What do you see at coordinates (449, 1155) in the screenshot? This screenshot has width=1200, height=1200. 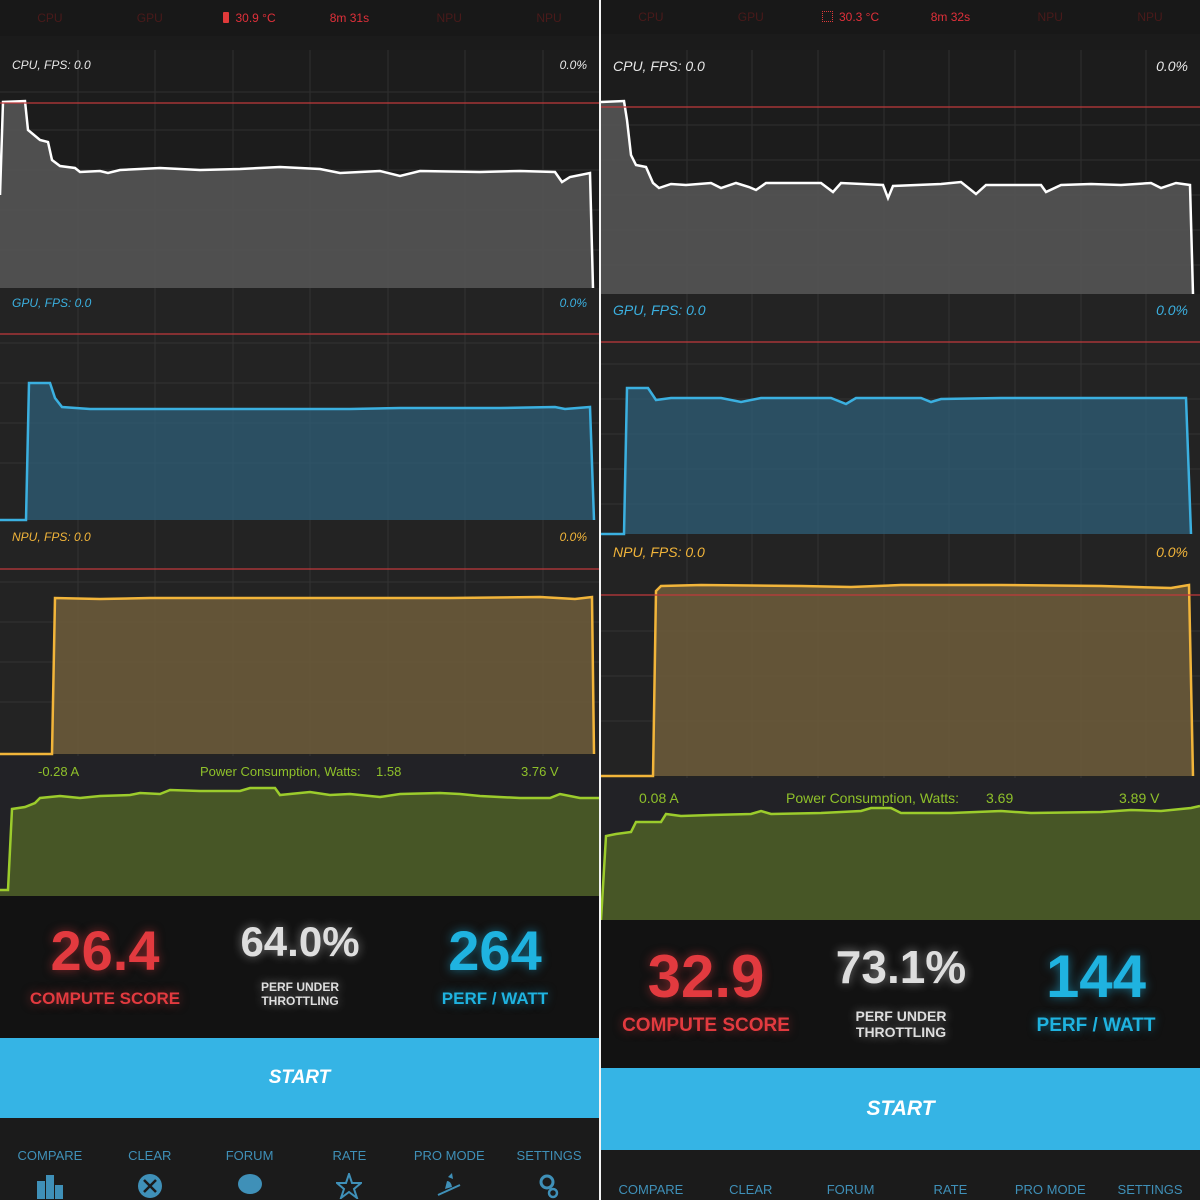 I see `nav-pro-mode-label: PRO MODE` at bounding box center [449, 1155].